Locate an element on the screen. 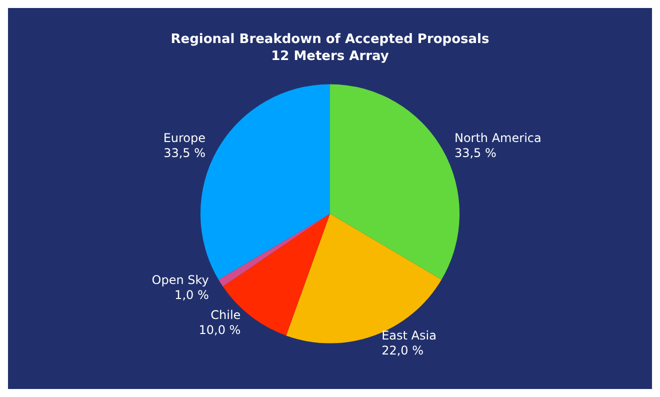 This screenshot has width=660, height=397. data-label: 22,0 % is located at coordinates (403, 351).